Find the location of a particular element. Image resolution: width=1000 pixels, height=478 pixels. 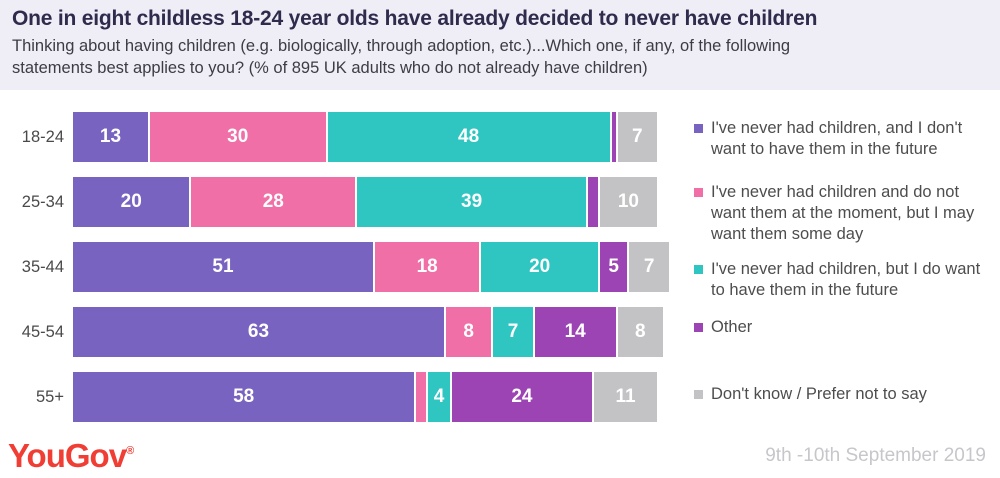

bar-row-35-44: 35-44 51 18 20 5 7 is located at coordinates (338, 267).